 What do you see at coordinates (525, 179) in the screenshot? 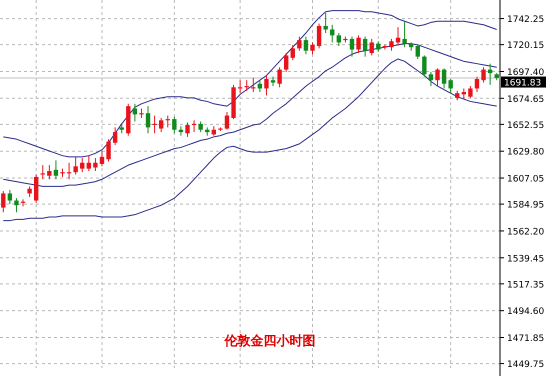
I see `y-tick-label: 1607.05` at bounding box center [525, 179].